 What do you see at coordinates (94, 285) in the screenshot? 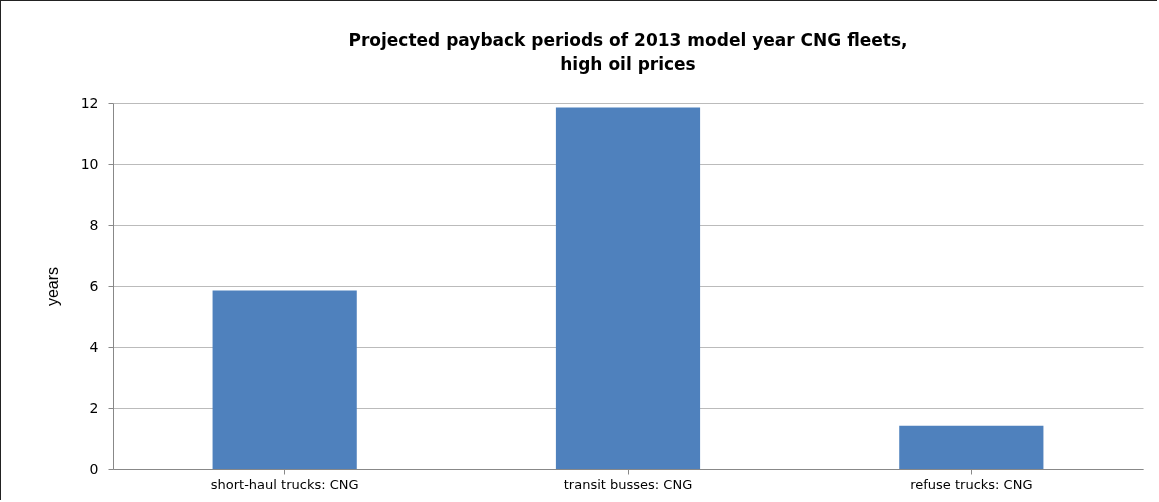
I see `y-tick-label: 6` at bounding box center [94, 285].